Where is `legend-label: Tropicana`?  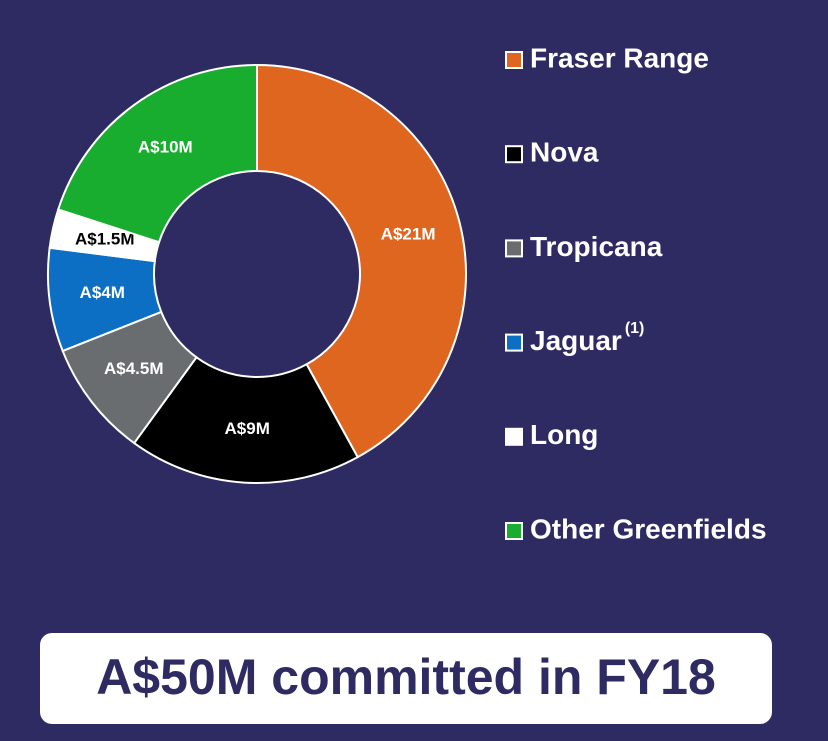 legend-label: Tropicana is located at coordinates (596, 246).